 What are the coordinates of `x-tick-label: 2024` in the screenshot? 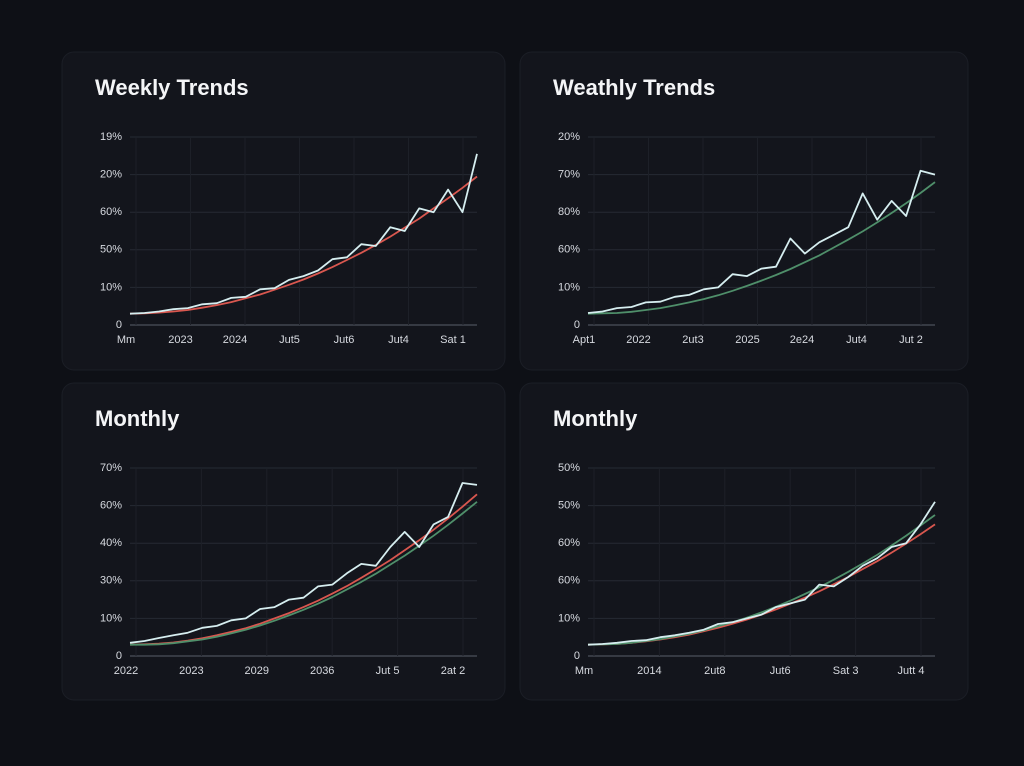 It's located at (235, 340).